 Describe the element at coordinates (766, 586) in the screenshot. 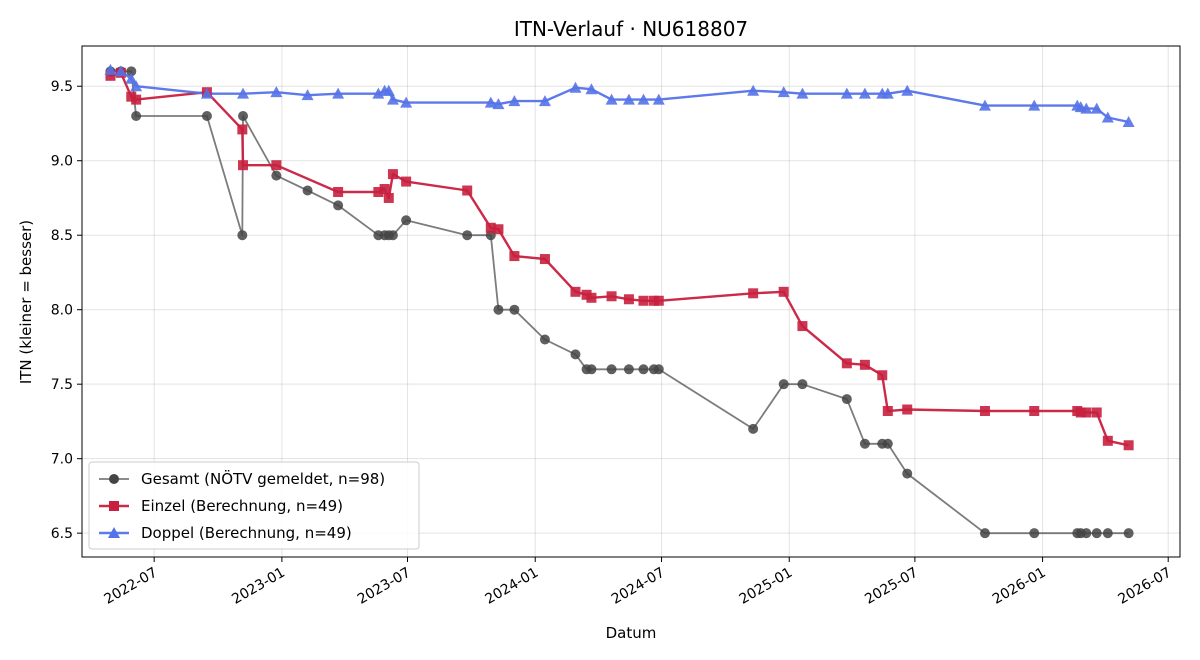

I see `x-tick-label: 2025-01` at that location.